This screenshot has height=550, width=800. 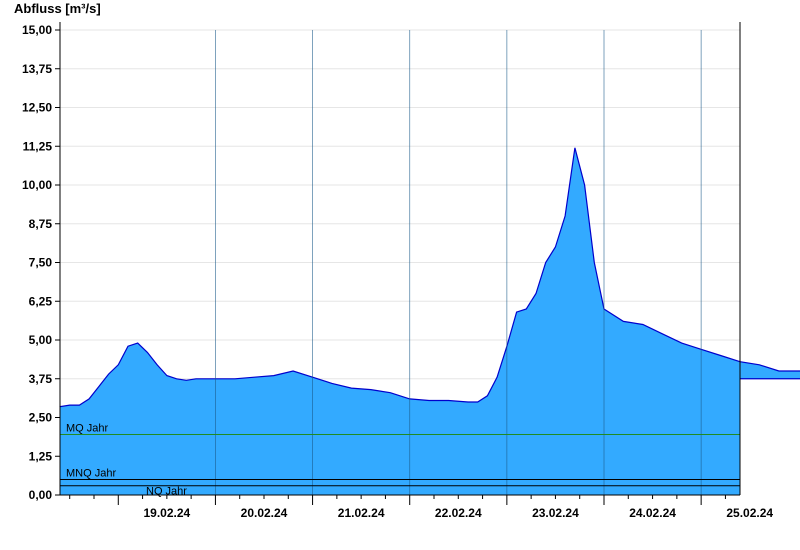 What do you see at coordinates (41, 418) in the screenshot?
I see `y-tick-label: 2,50` at bounding box center [41, 418].